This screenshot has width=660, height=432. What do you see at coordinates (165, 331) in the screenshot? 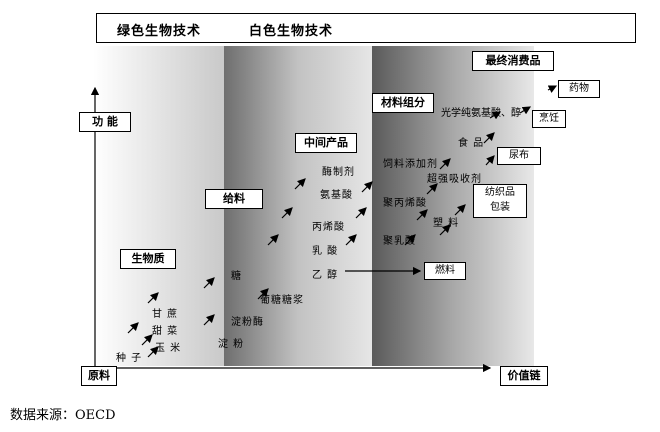
I see `item-sugarbeet: 甜 菜` at bounding box center [165, 331].